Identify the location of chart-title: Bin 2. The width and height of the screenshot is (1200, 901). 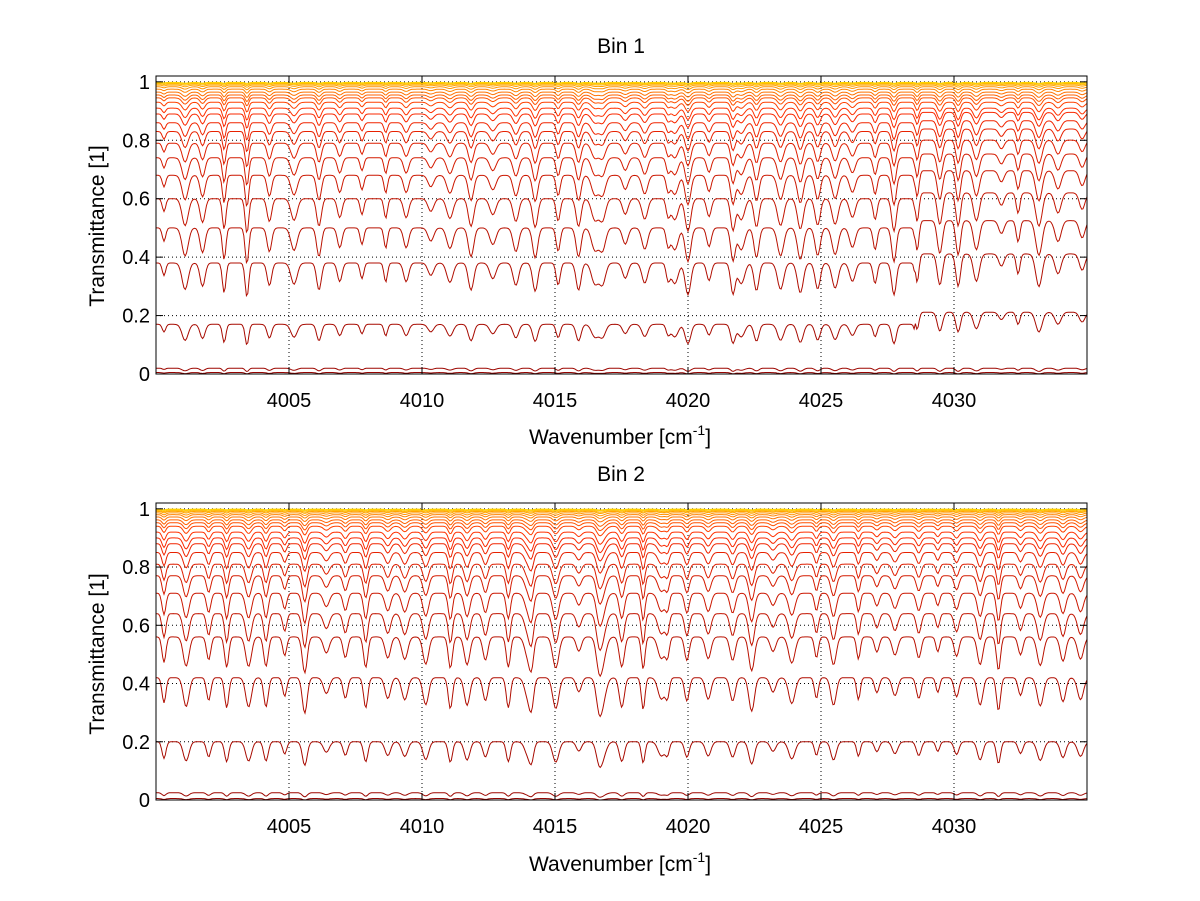
(621, 474).